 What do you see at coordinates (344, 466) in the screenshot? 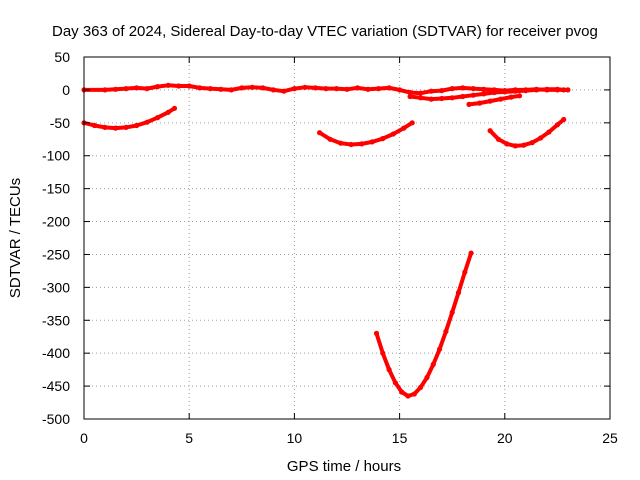
I see `x-axis-label: GPS time / hours` at bounding box center [344, 466].